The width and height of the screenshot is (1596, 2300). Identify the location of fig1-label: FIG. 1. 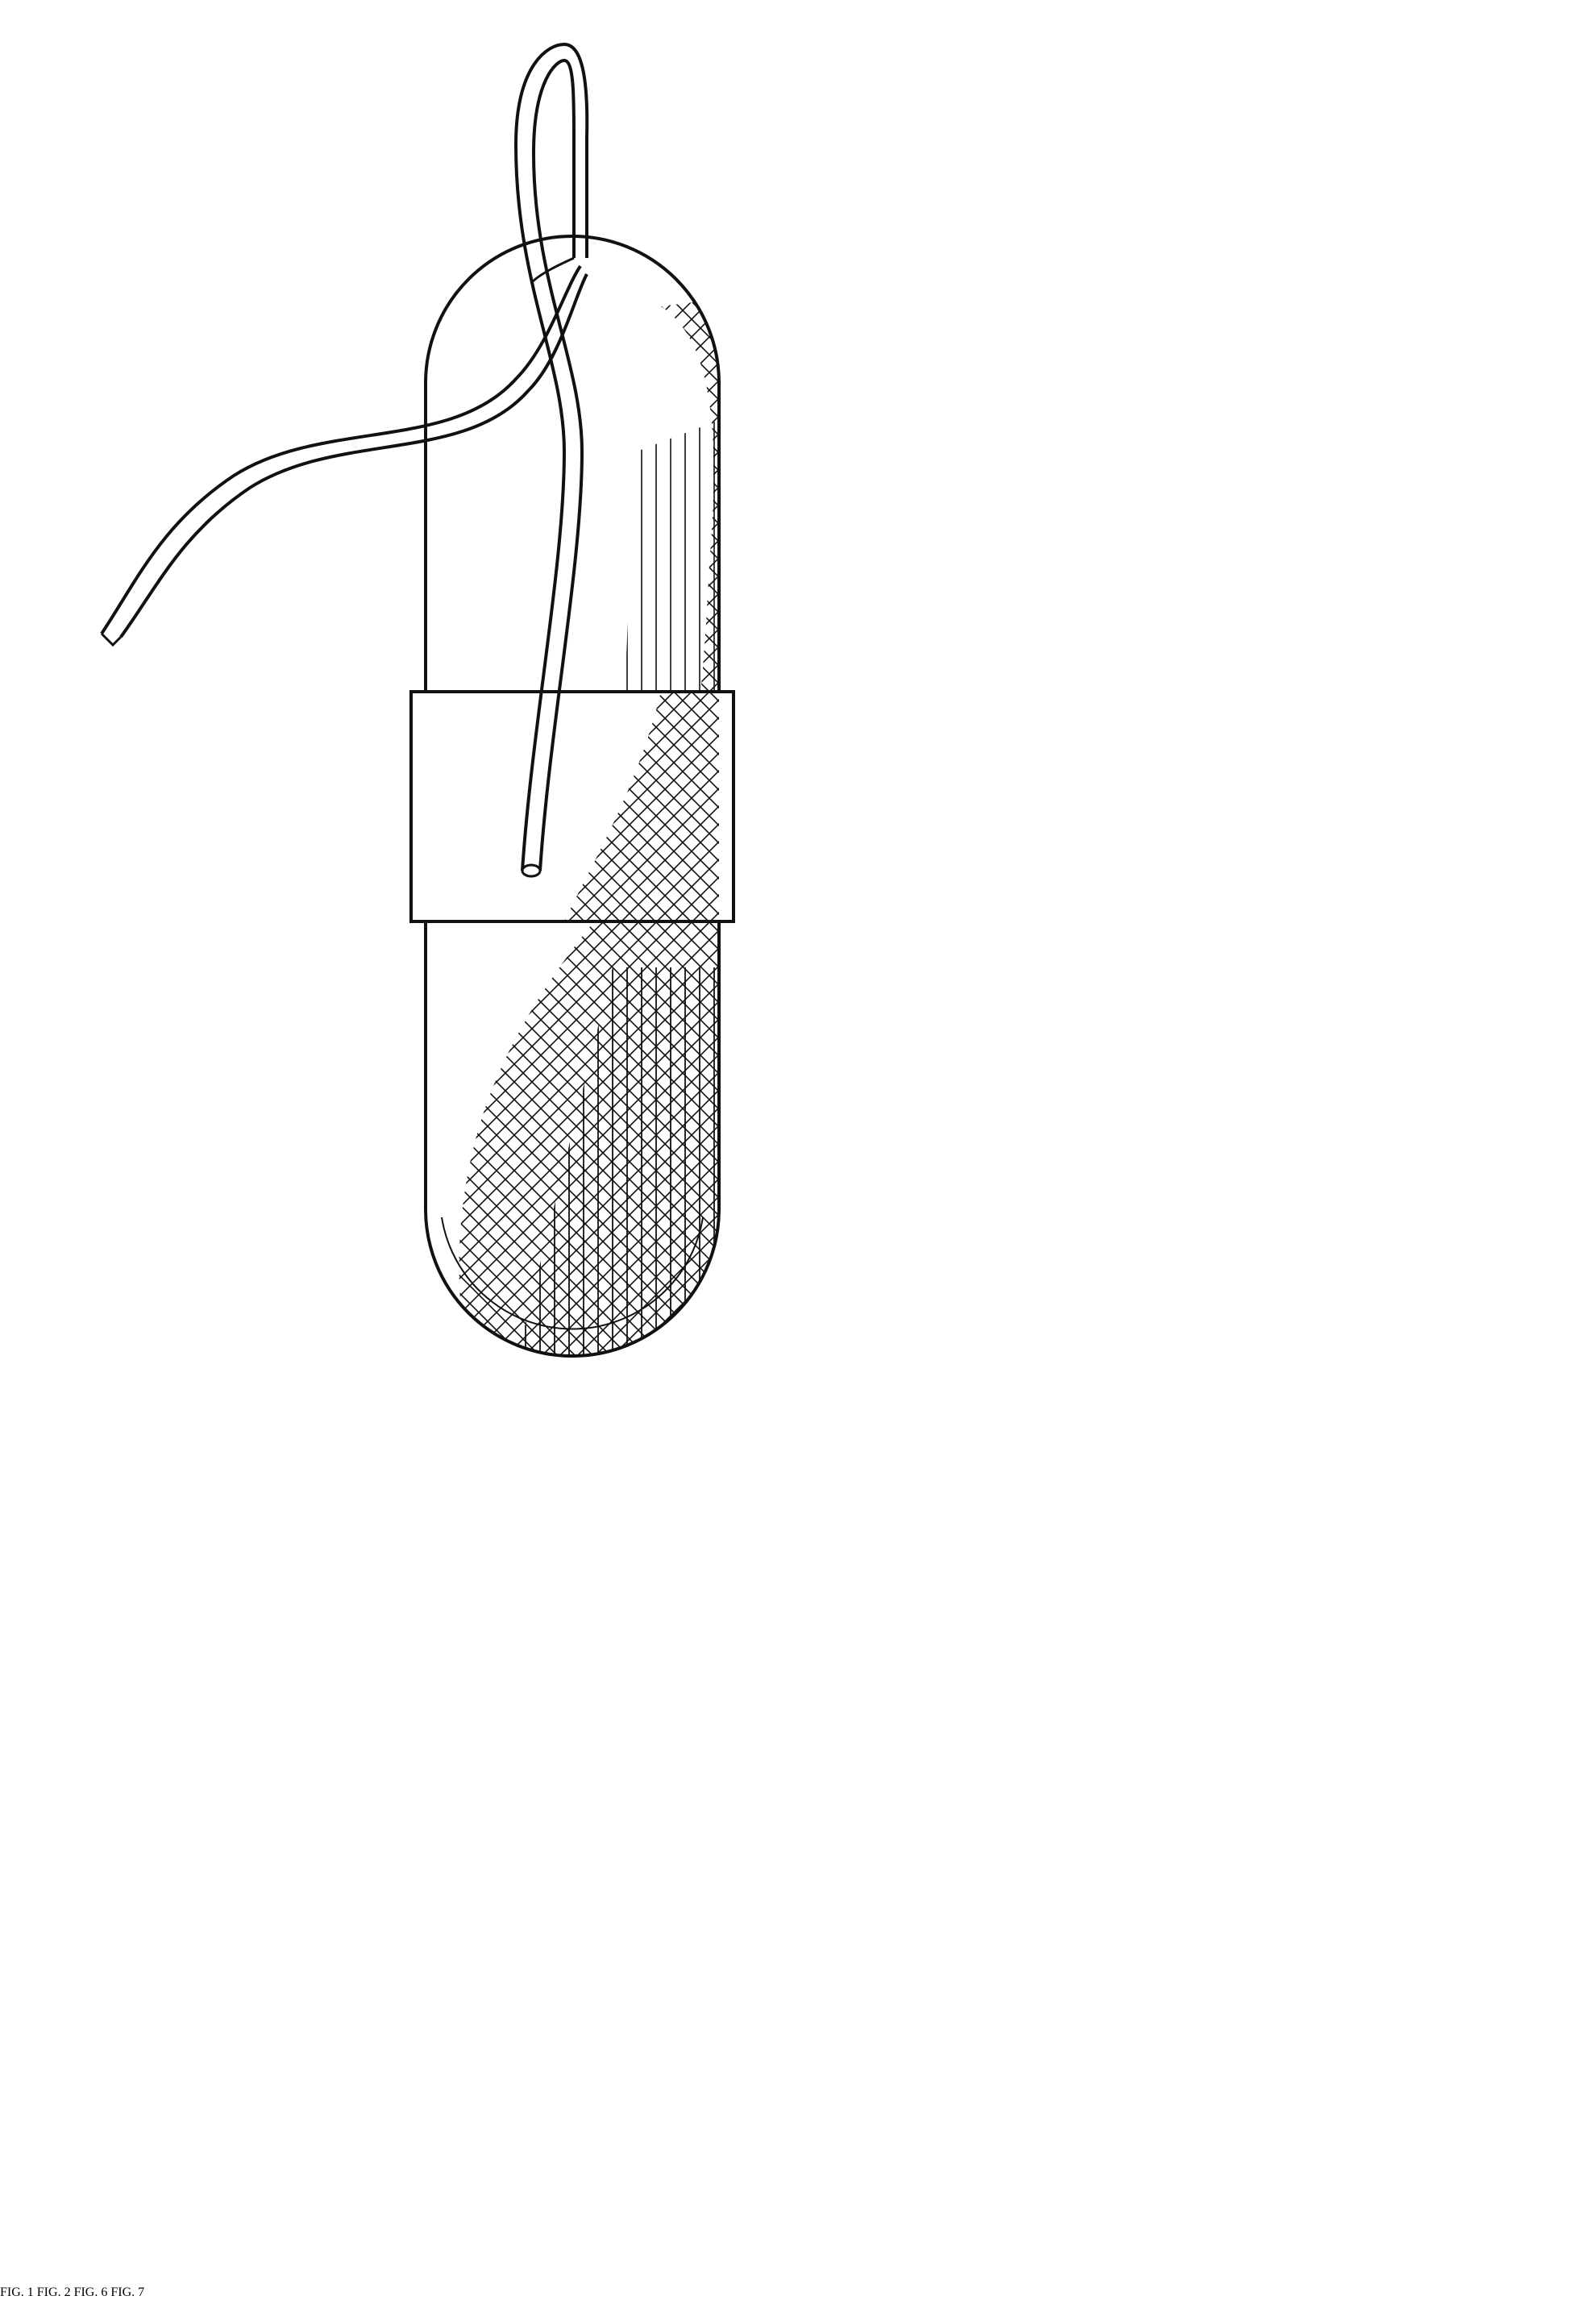
(17, 2292).